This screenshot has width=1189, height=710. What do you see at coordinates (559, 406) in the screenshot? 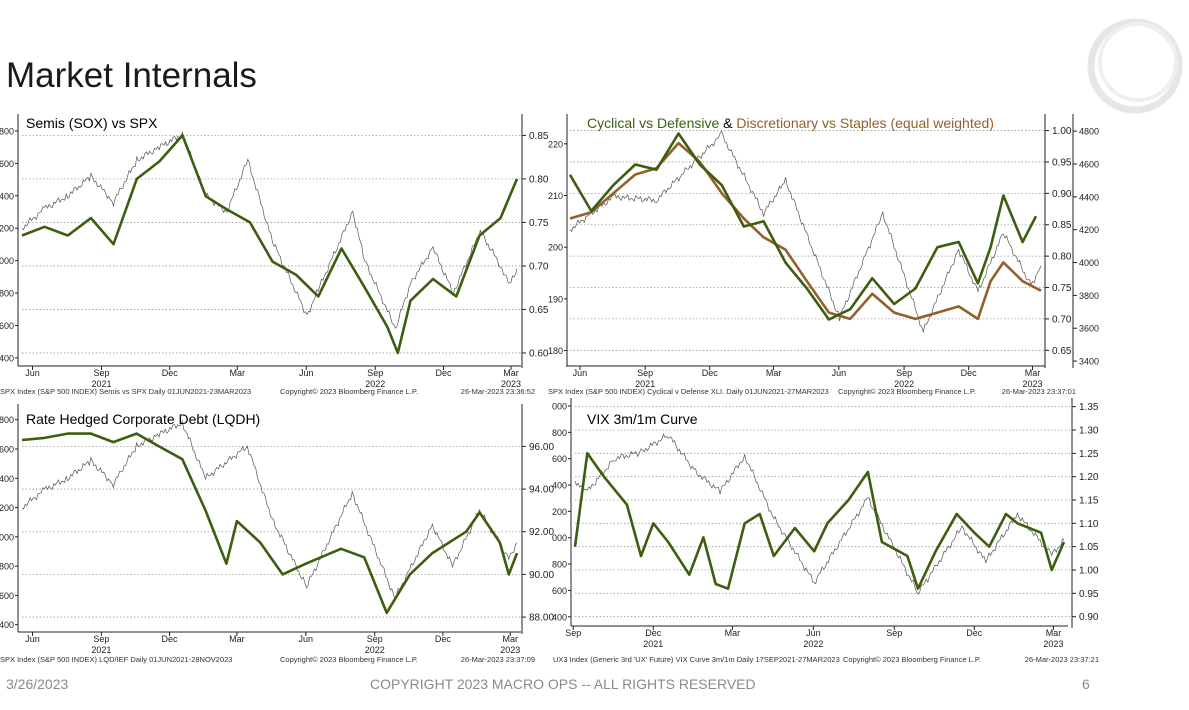
I see `left-tick-label: 000` at bounding box center [559, 406].